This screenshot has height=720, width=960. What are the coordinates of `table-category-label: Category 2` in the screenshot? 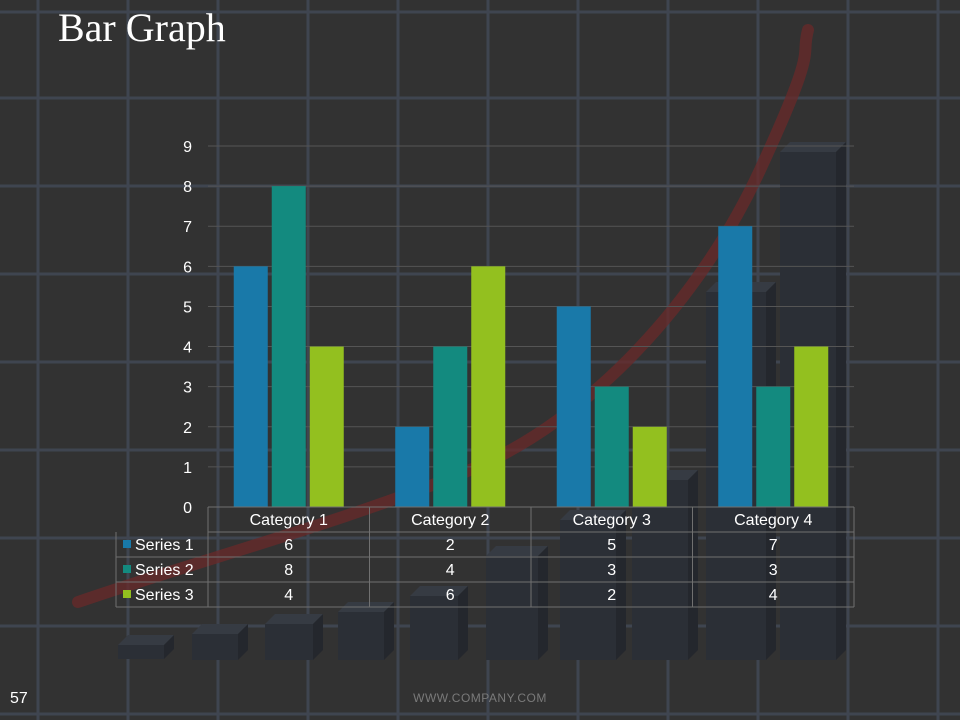 It's located at (450, 520).